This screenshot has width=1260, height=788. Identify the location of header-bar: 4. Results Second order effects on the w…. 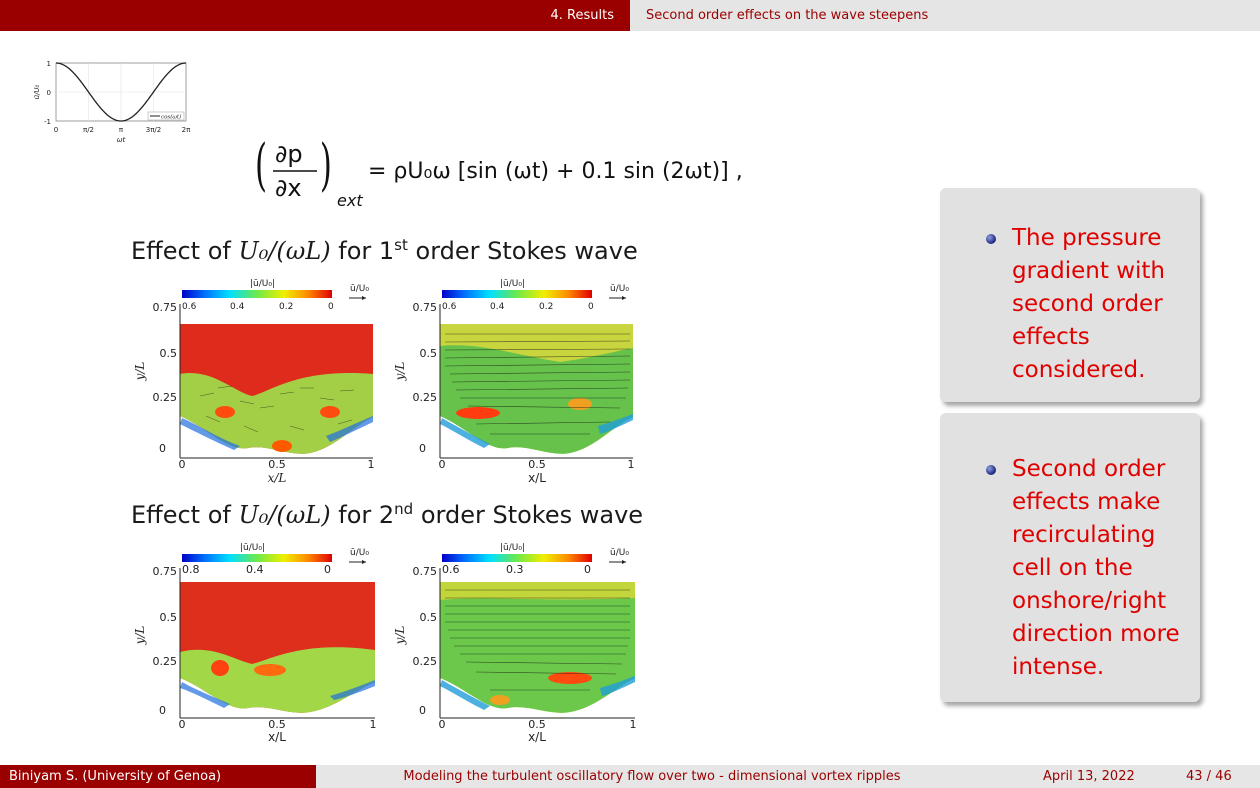
(630, 15).